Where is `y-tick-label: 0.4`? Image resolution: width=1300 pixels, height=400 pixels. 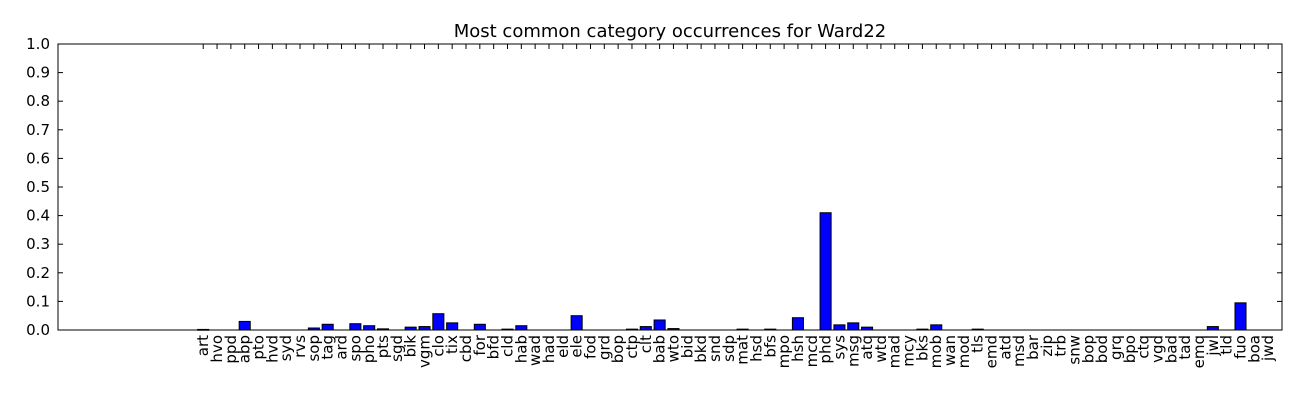 y-tick-label: 0.4 is located at coordinates (38, 216).